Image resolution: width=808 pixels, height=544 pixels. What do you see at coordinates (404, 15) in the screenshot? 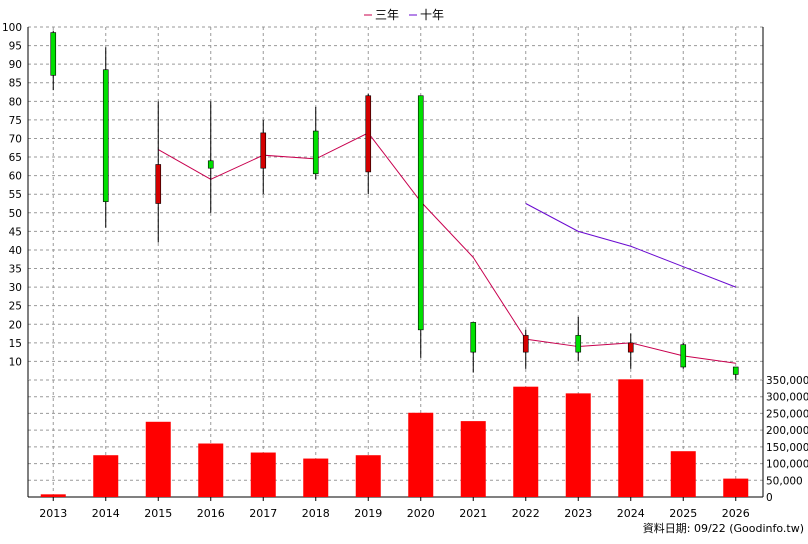
I see `legend: 三年 十年` at bounding box center [404, 15].